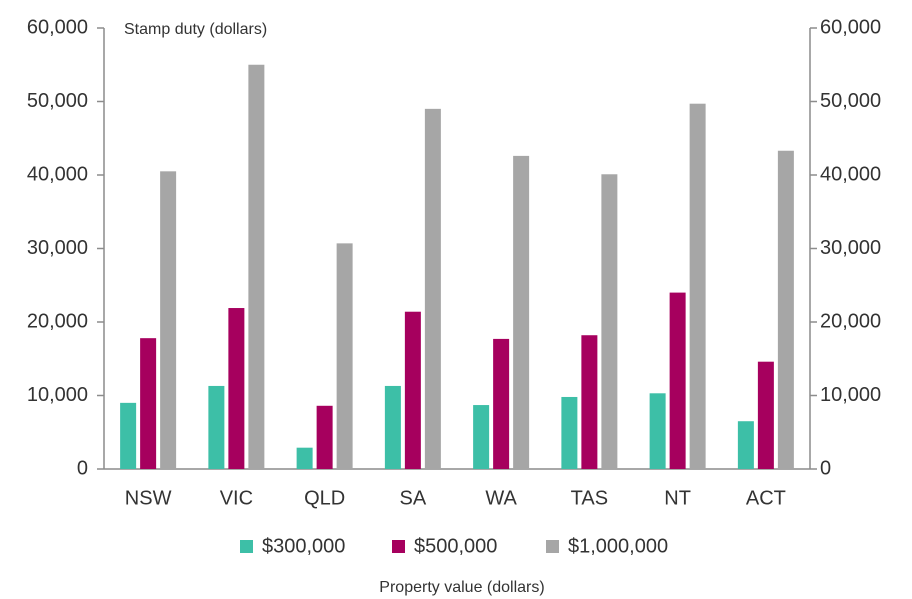 The height and width of the screenshot is (599, 912). What do you see at coordinates (236, 498) in the screenshot?
I see `x-tick-label: VIC` at bounding box center [236, 498].